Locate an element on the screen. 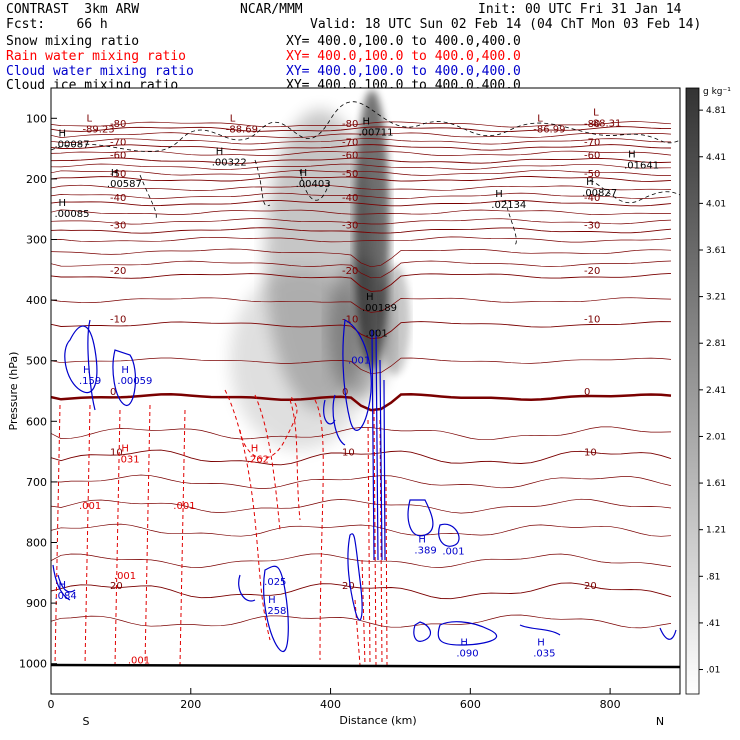 The height and width of the screenshot is (740, 740). colorbar-level: 2.41 is located at coordinates (716, 391).